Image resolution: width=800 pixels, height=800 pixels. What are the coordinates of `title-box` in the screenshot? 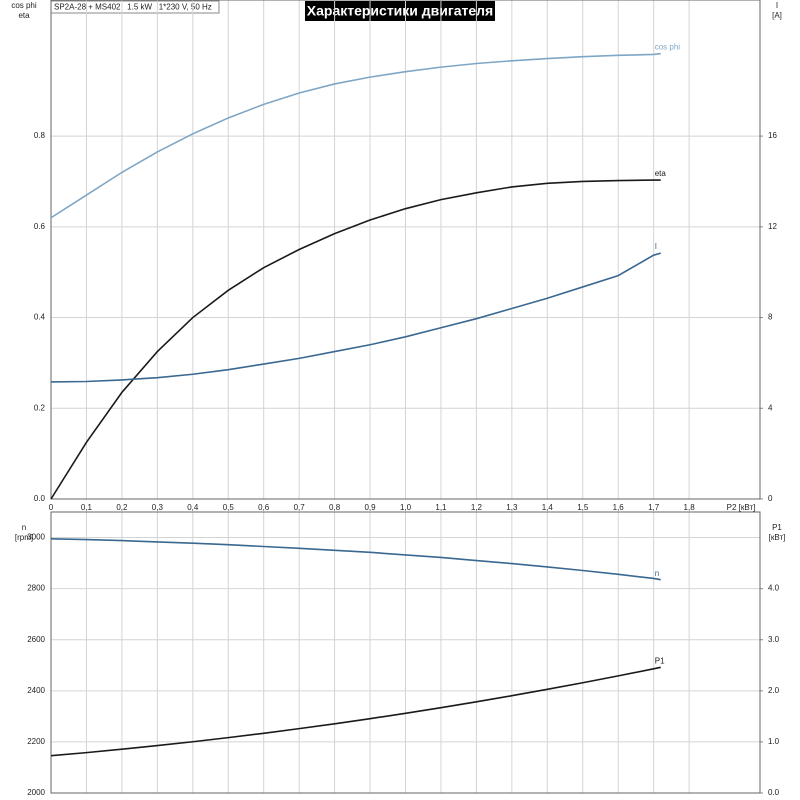 It's located at (400, 11).